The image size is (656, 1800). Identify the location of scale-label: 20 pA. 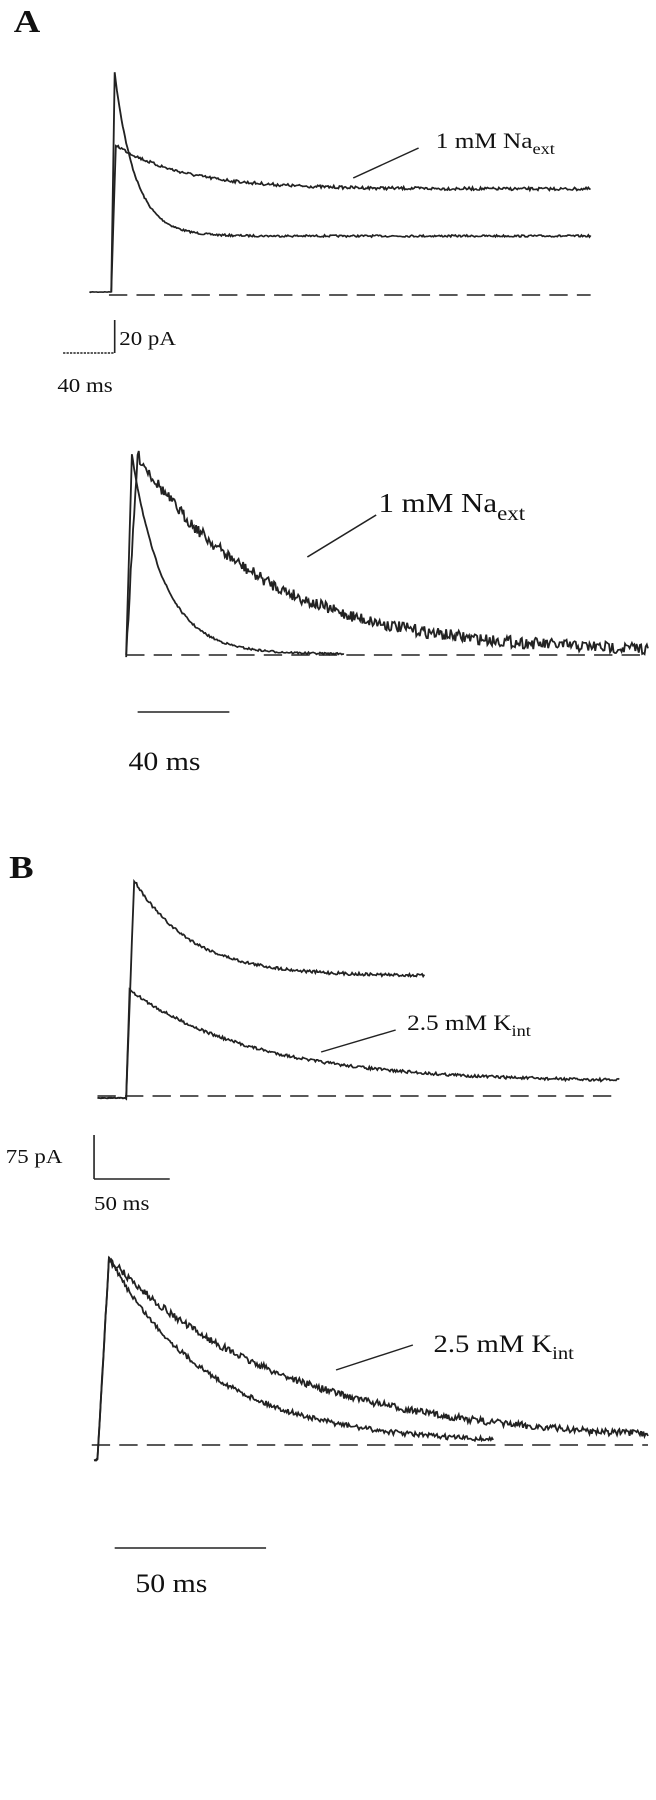
(147, 338).